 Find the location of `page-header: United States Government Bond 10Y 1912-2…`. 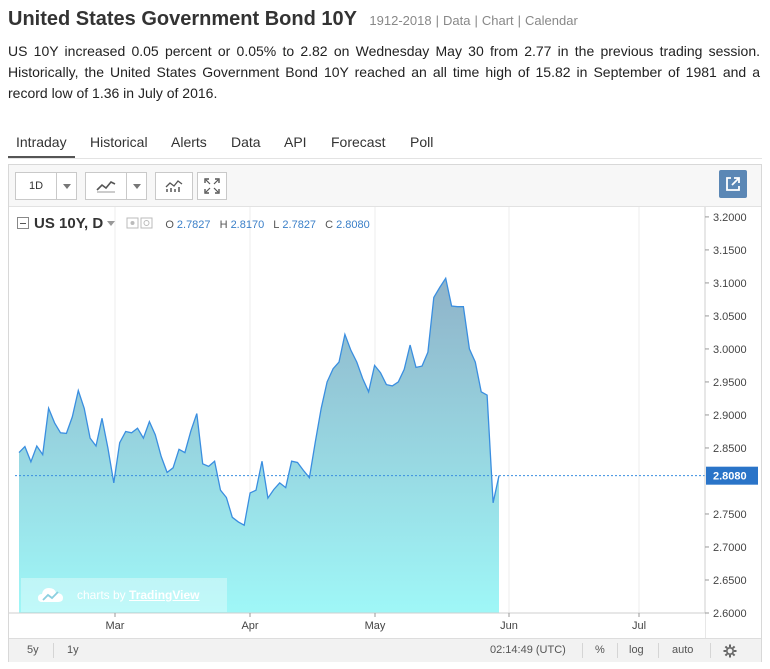

page-header: United States Government Bond 10Y 1912-2… is located at coordinates (385, 22).